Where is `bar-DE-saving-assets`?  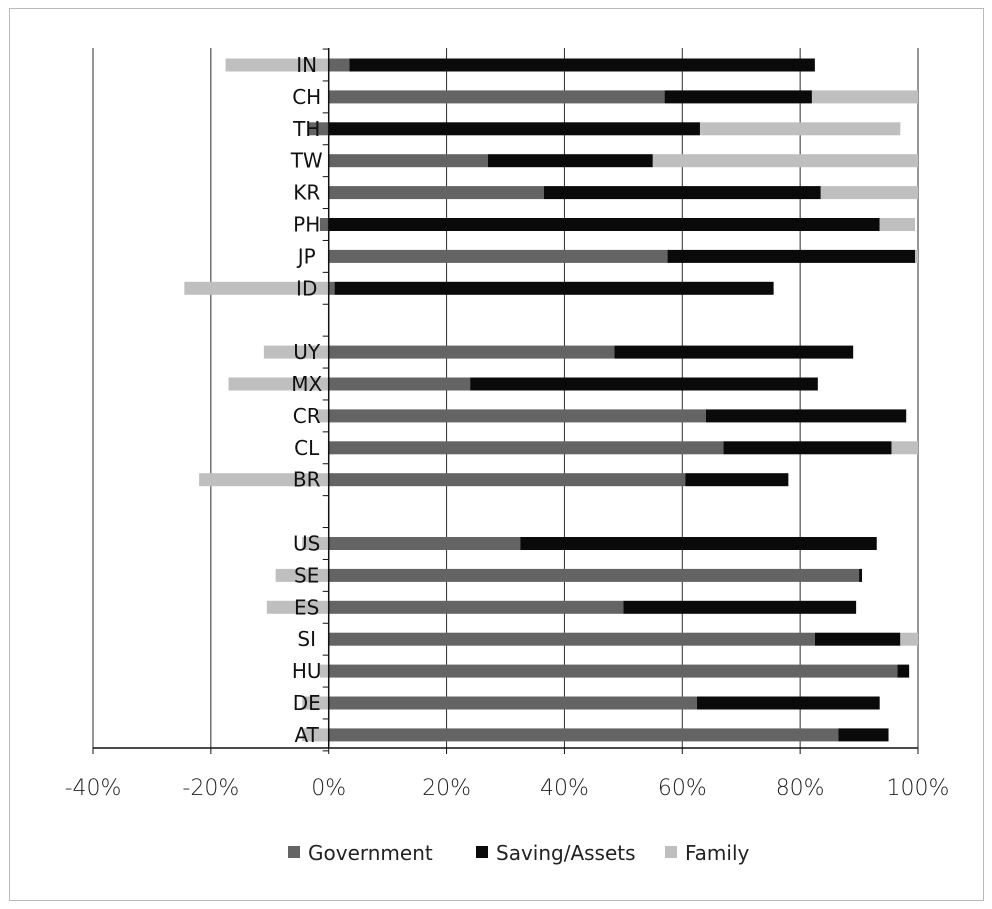 bar-DE-saving-assets is located at coordinates (788, 703).